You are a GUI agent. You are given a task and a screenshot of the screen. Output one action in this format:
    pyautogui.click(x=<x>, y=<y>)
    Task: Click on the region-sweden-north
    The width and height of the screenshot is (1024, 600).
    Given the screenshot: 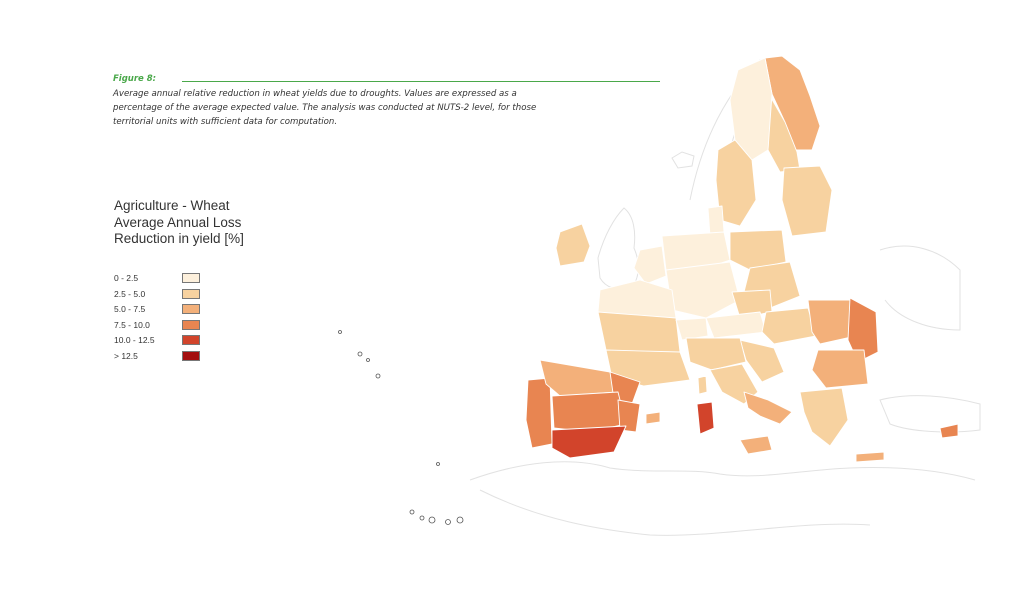 What is the action you would take?
    pyautogui.click(x=751, y=109)
    